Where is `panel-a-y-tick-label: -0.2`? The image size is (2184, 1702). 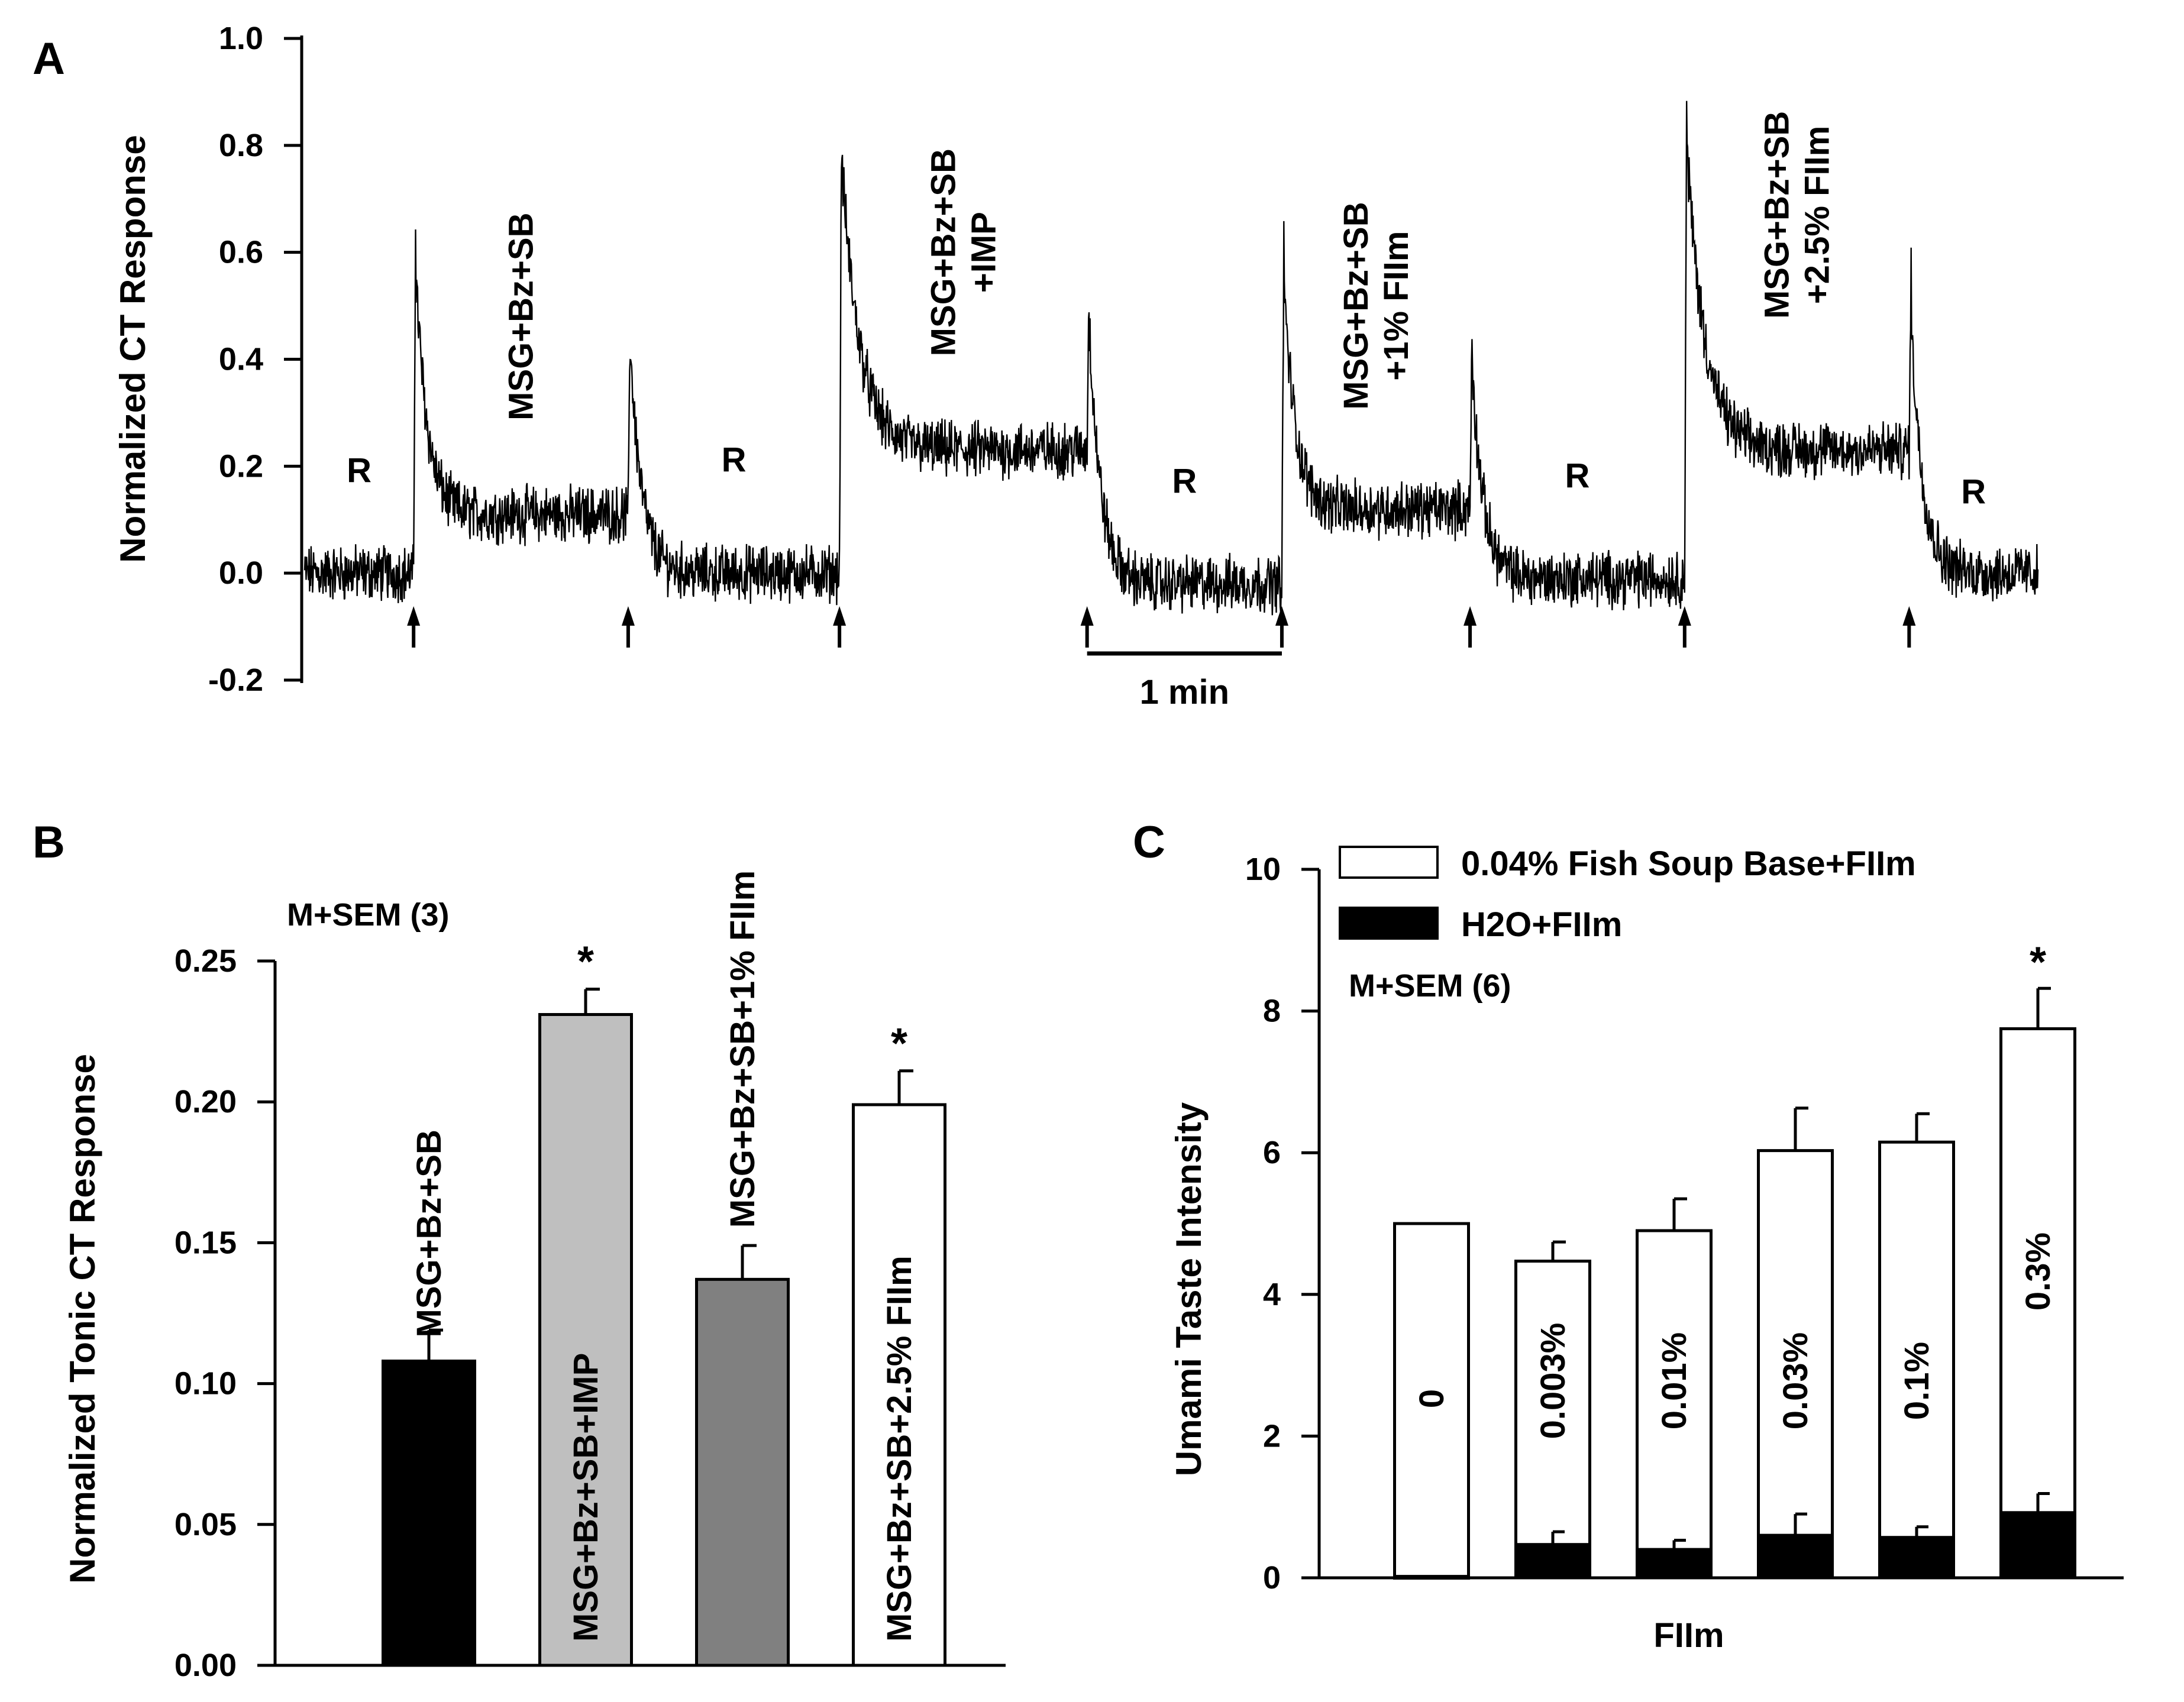 panel-a-y-tick-label: -0.2 is located at coordinates (235, 680).